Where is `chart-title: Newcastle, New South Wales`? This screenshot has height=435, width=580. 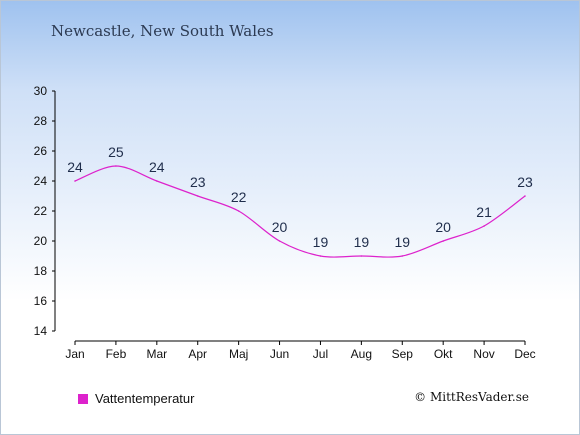 chart-title: Newcastle, New South Wales is located at coordinates (162, 31).